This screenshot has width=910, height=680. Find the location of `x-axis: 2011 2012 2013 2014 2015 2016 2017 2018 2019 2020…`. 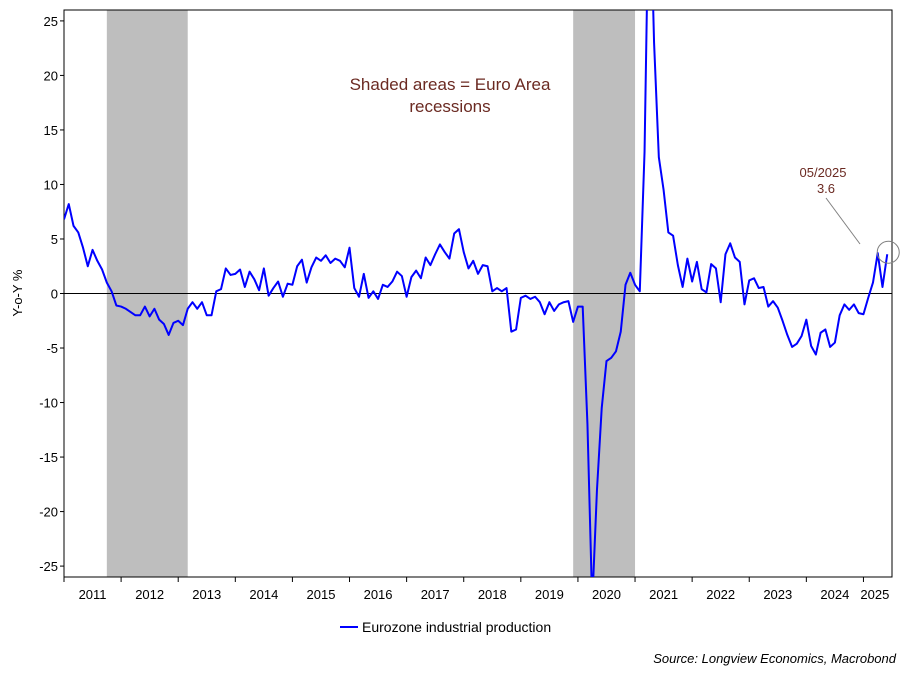

x-axis: 2011 2012 2013 2014 2015 2016 2017 2018 2019 2020… is located at coordinates (476, 589).